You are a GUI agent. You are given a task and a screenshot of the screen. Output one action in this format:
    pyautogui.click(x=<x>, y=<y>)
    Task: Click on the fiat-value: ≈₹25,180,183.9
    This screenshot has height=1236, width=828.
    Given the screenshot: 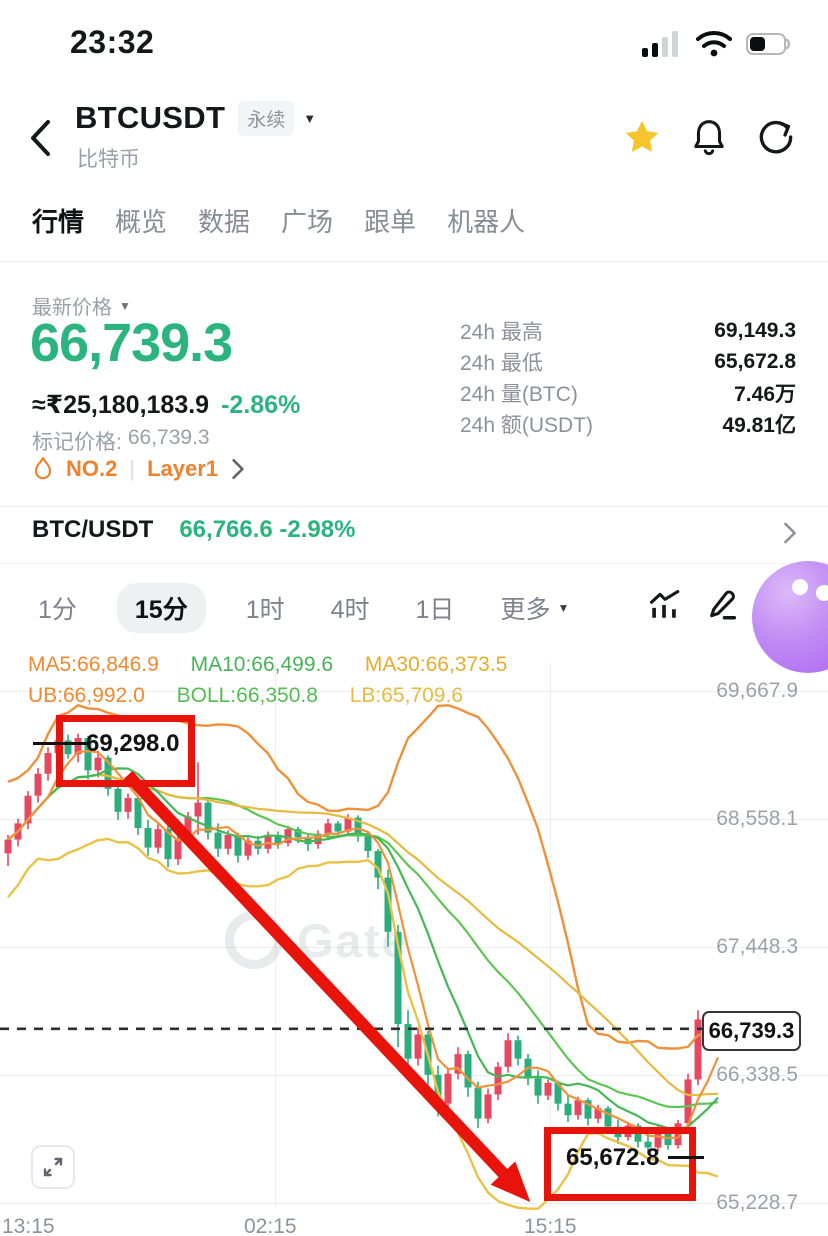 What is the action you would take?
    pyautogui.click(x=121, y=405)
    